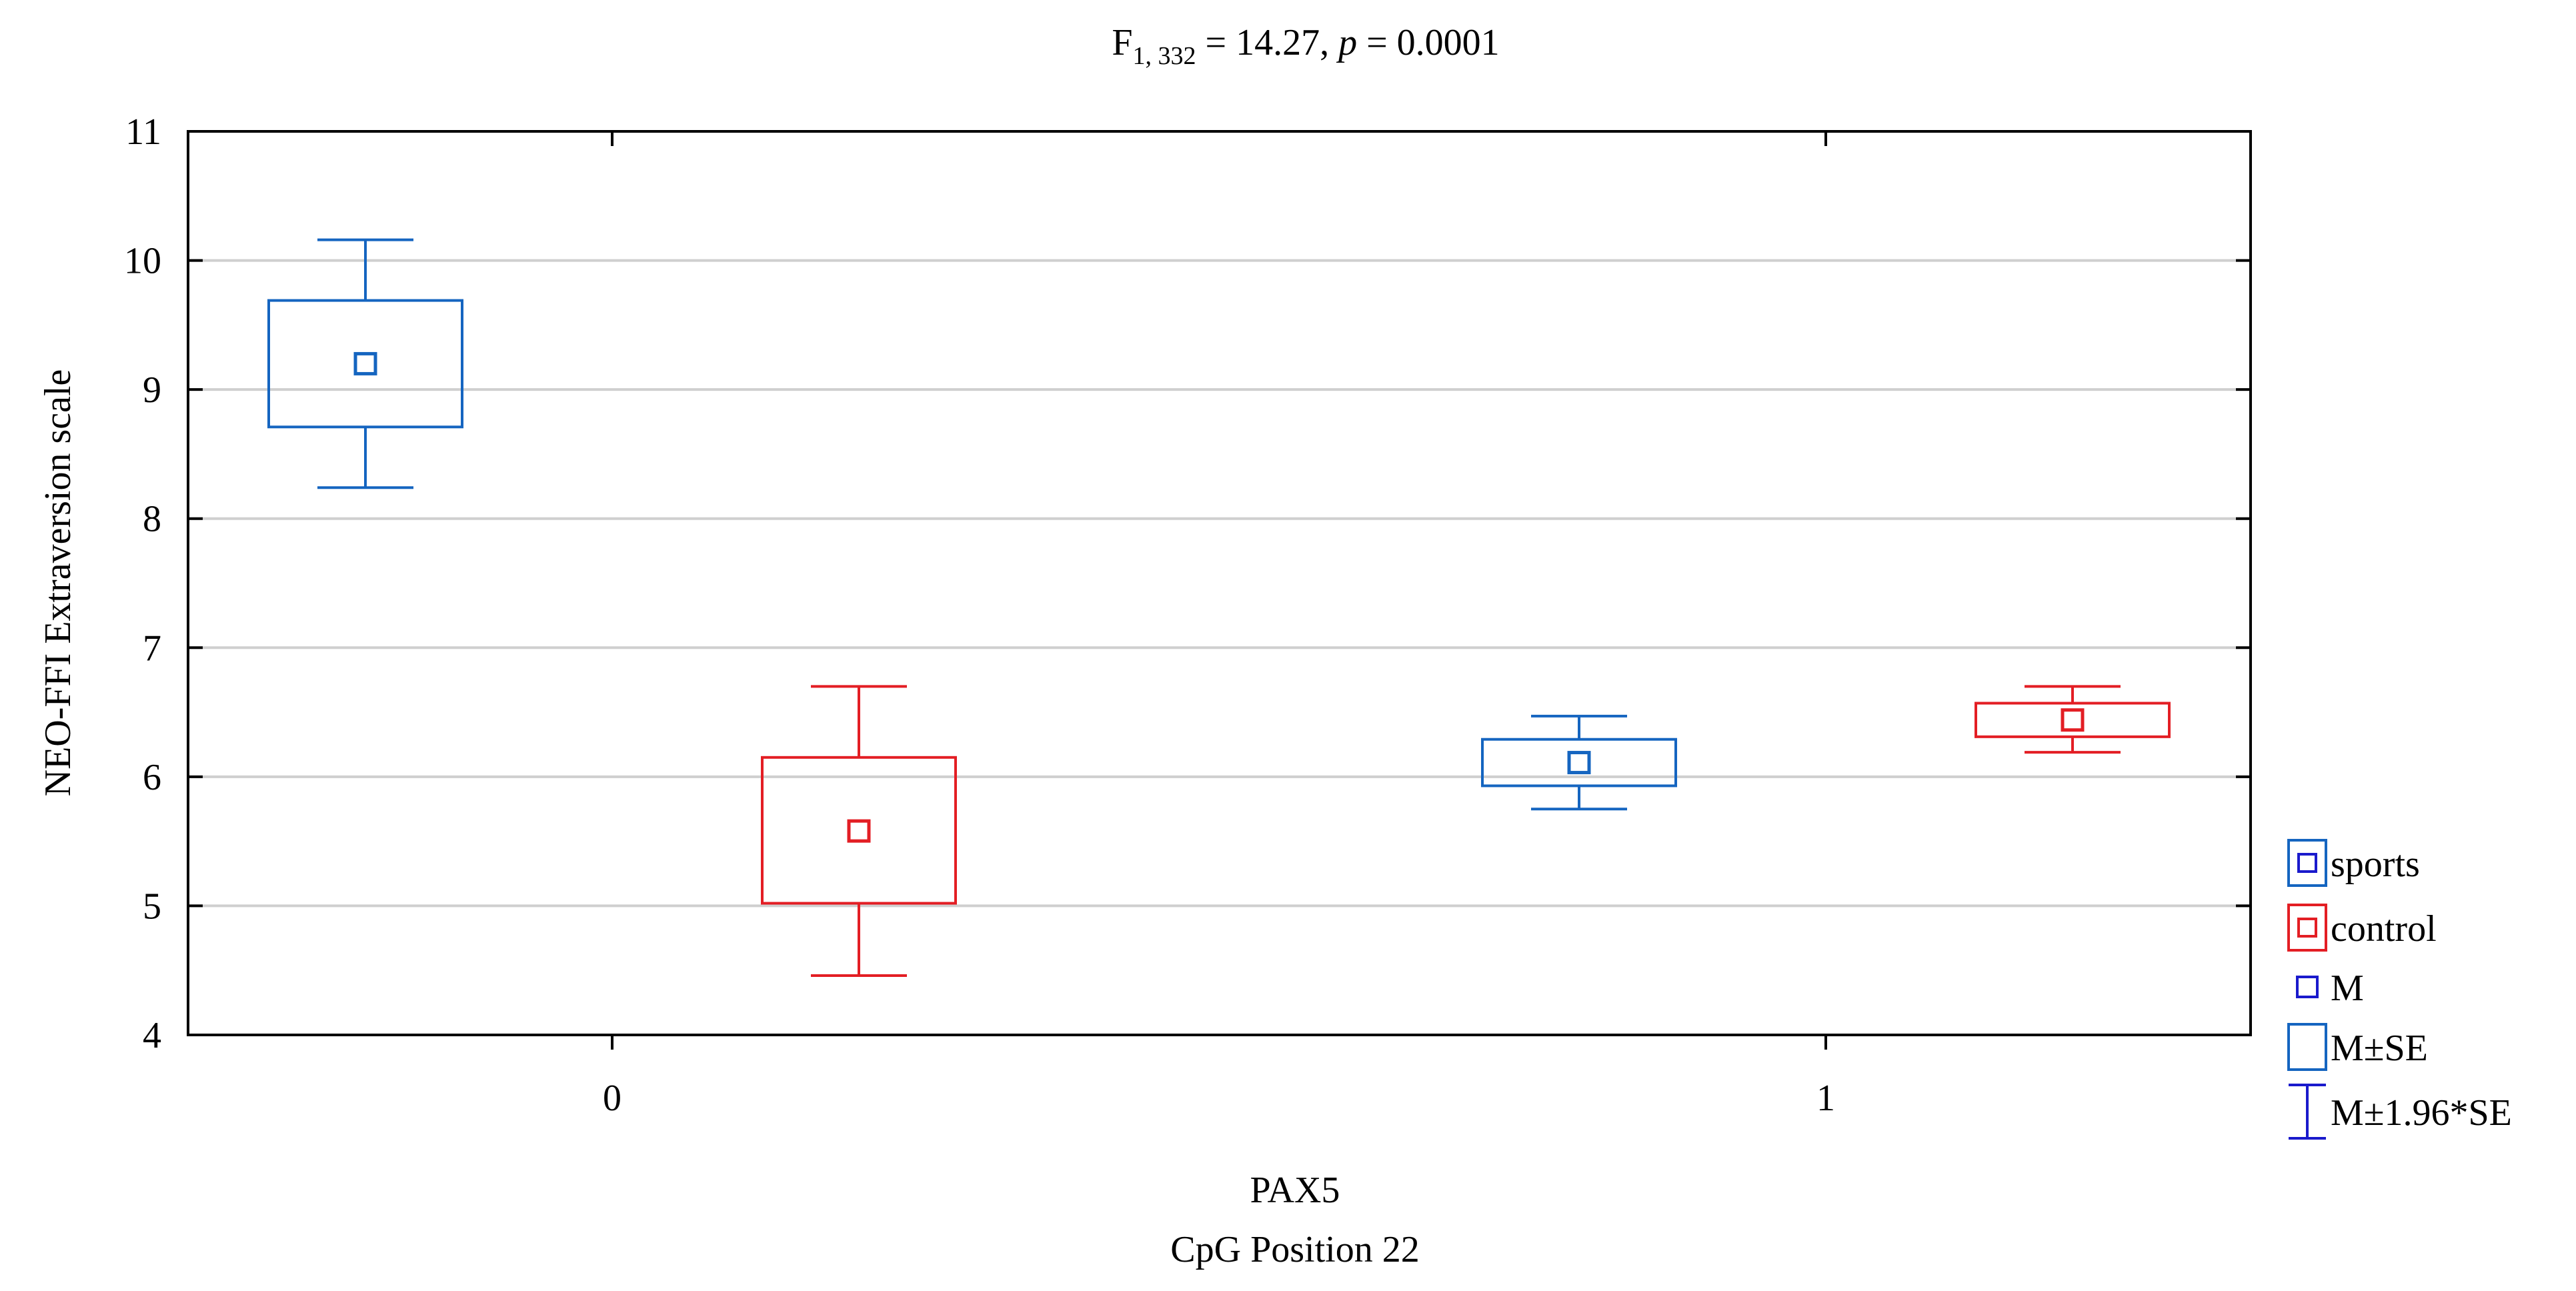  What do you see at coordinates (2330, 988) in the screenshot?
I see `legend-item-m: M` at bounding box center [2330, 988].